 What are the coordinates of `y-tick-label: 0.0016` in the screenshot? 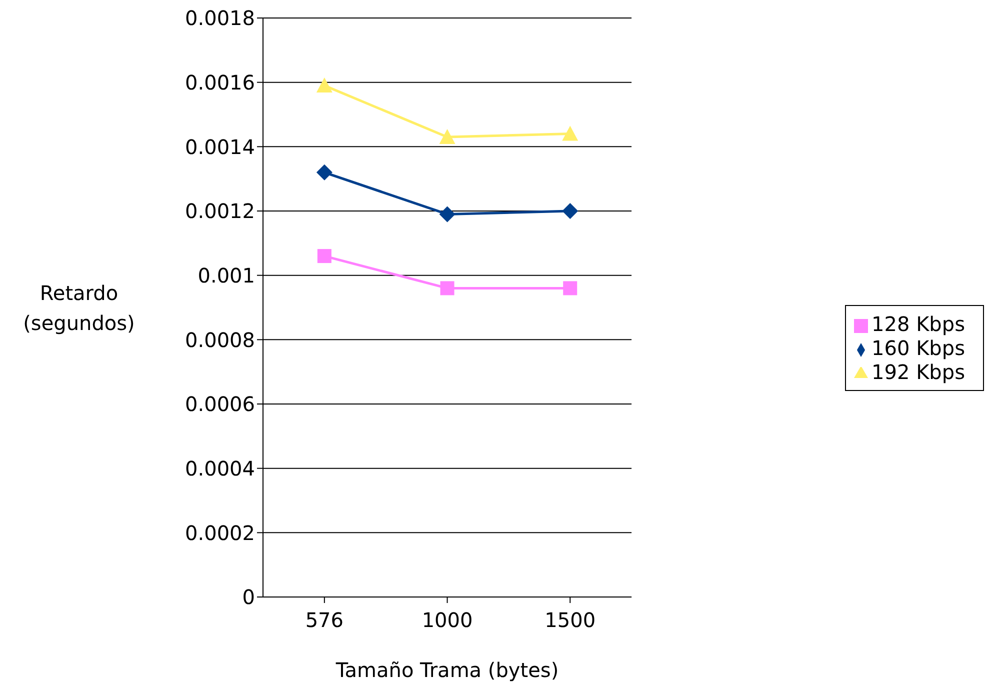 It's located at (220, 82).